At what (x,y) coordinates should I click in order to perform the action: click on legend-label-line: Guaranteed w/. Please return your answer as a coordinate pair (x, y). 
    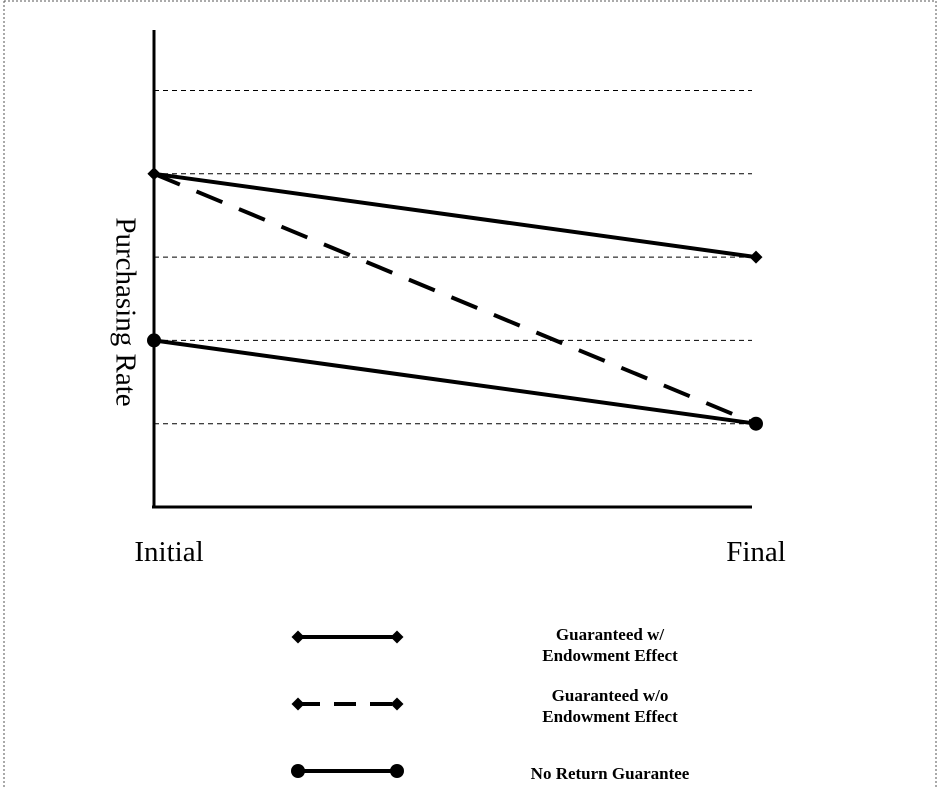
    Looking at the image, I should click on (610, 634).